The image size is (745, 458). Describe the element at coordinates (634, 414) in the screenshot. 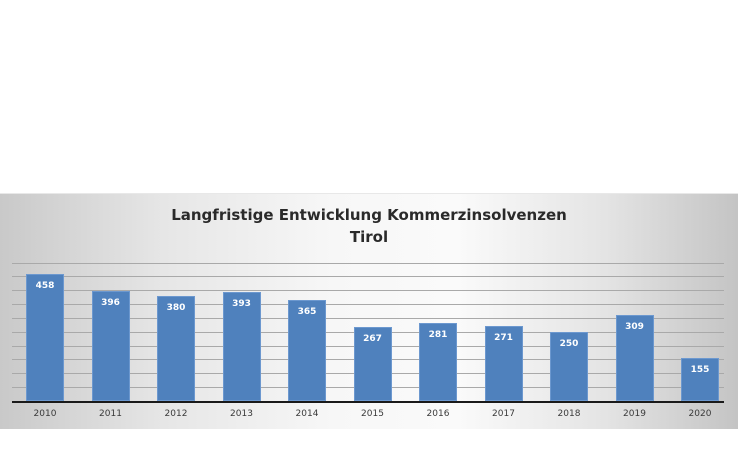

I see `x-tick-label: 2019` at that location.